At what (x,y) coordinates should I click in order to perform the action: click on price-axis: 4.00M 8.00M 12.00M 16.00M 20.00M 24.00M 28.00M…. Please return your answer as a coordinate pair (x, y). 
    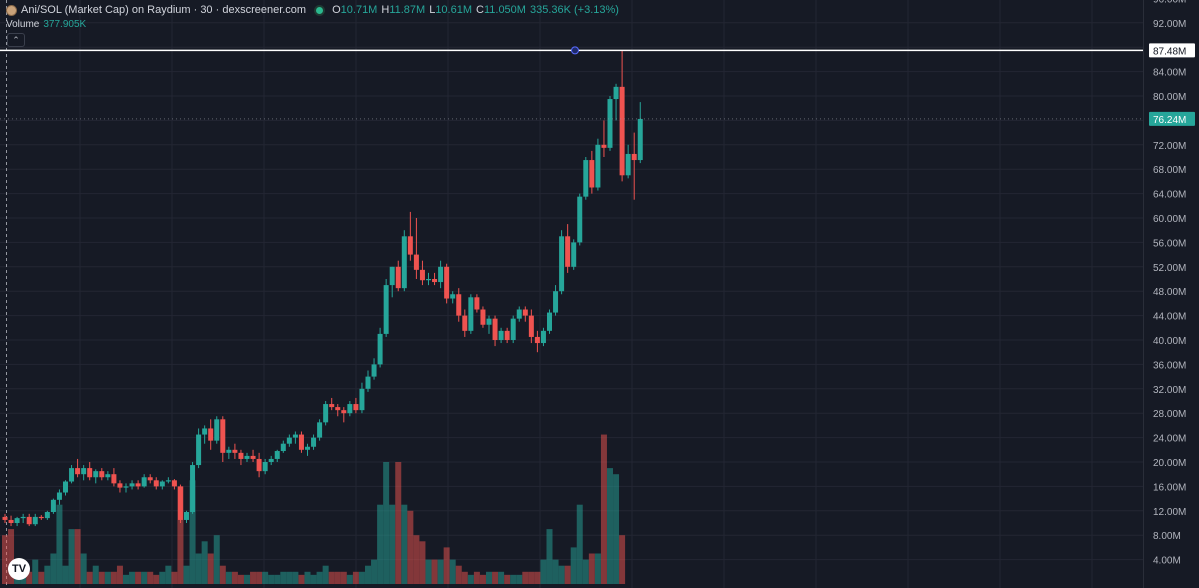
    Looking at the image, I should click on (1171, 294).